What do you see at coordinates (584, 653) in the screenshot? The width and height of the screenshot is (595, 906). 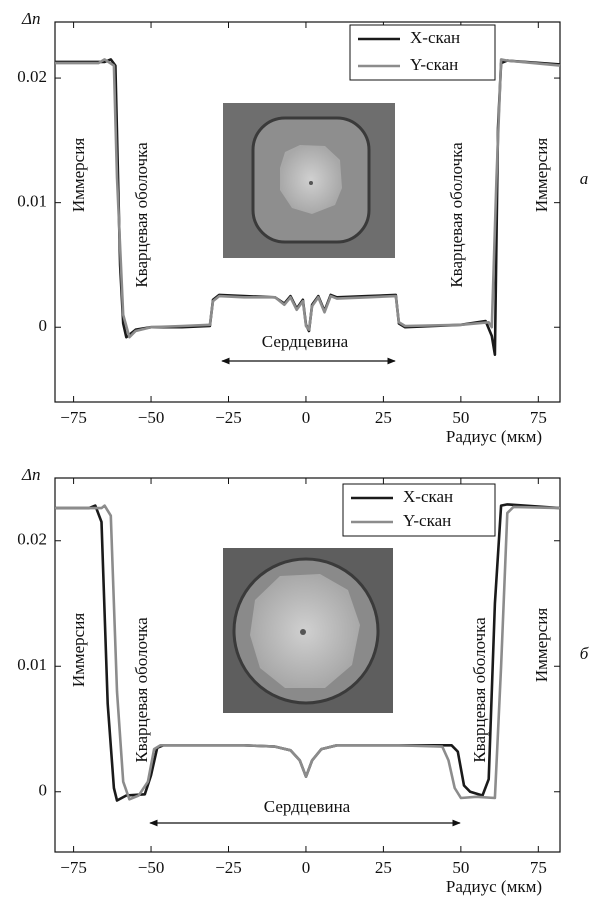 I see `panel-label: б` at bounding box center [584, 653].